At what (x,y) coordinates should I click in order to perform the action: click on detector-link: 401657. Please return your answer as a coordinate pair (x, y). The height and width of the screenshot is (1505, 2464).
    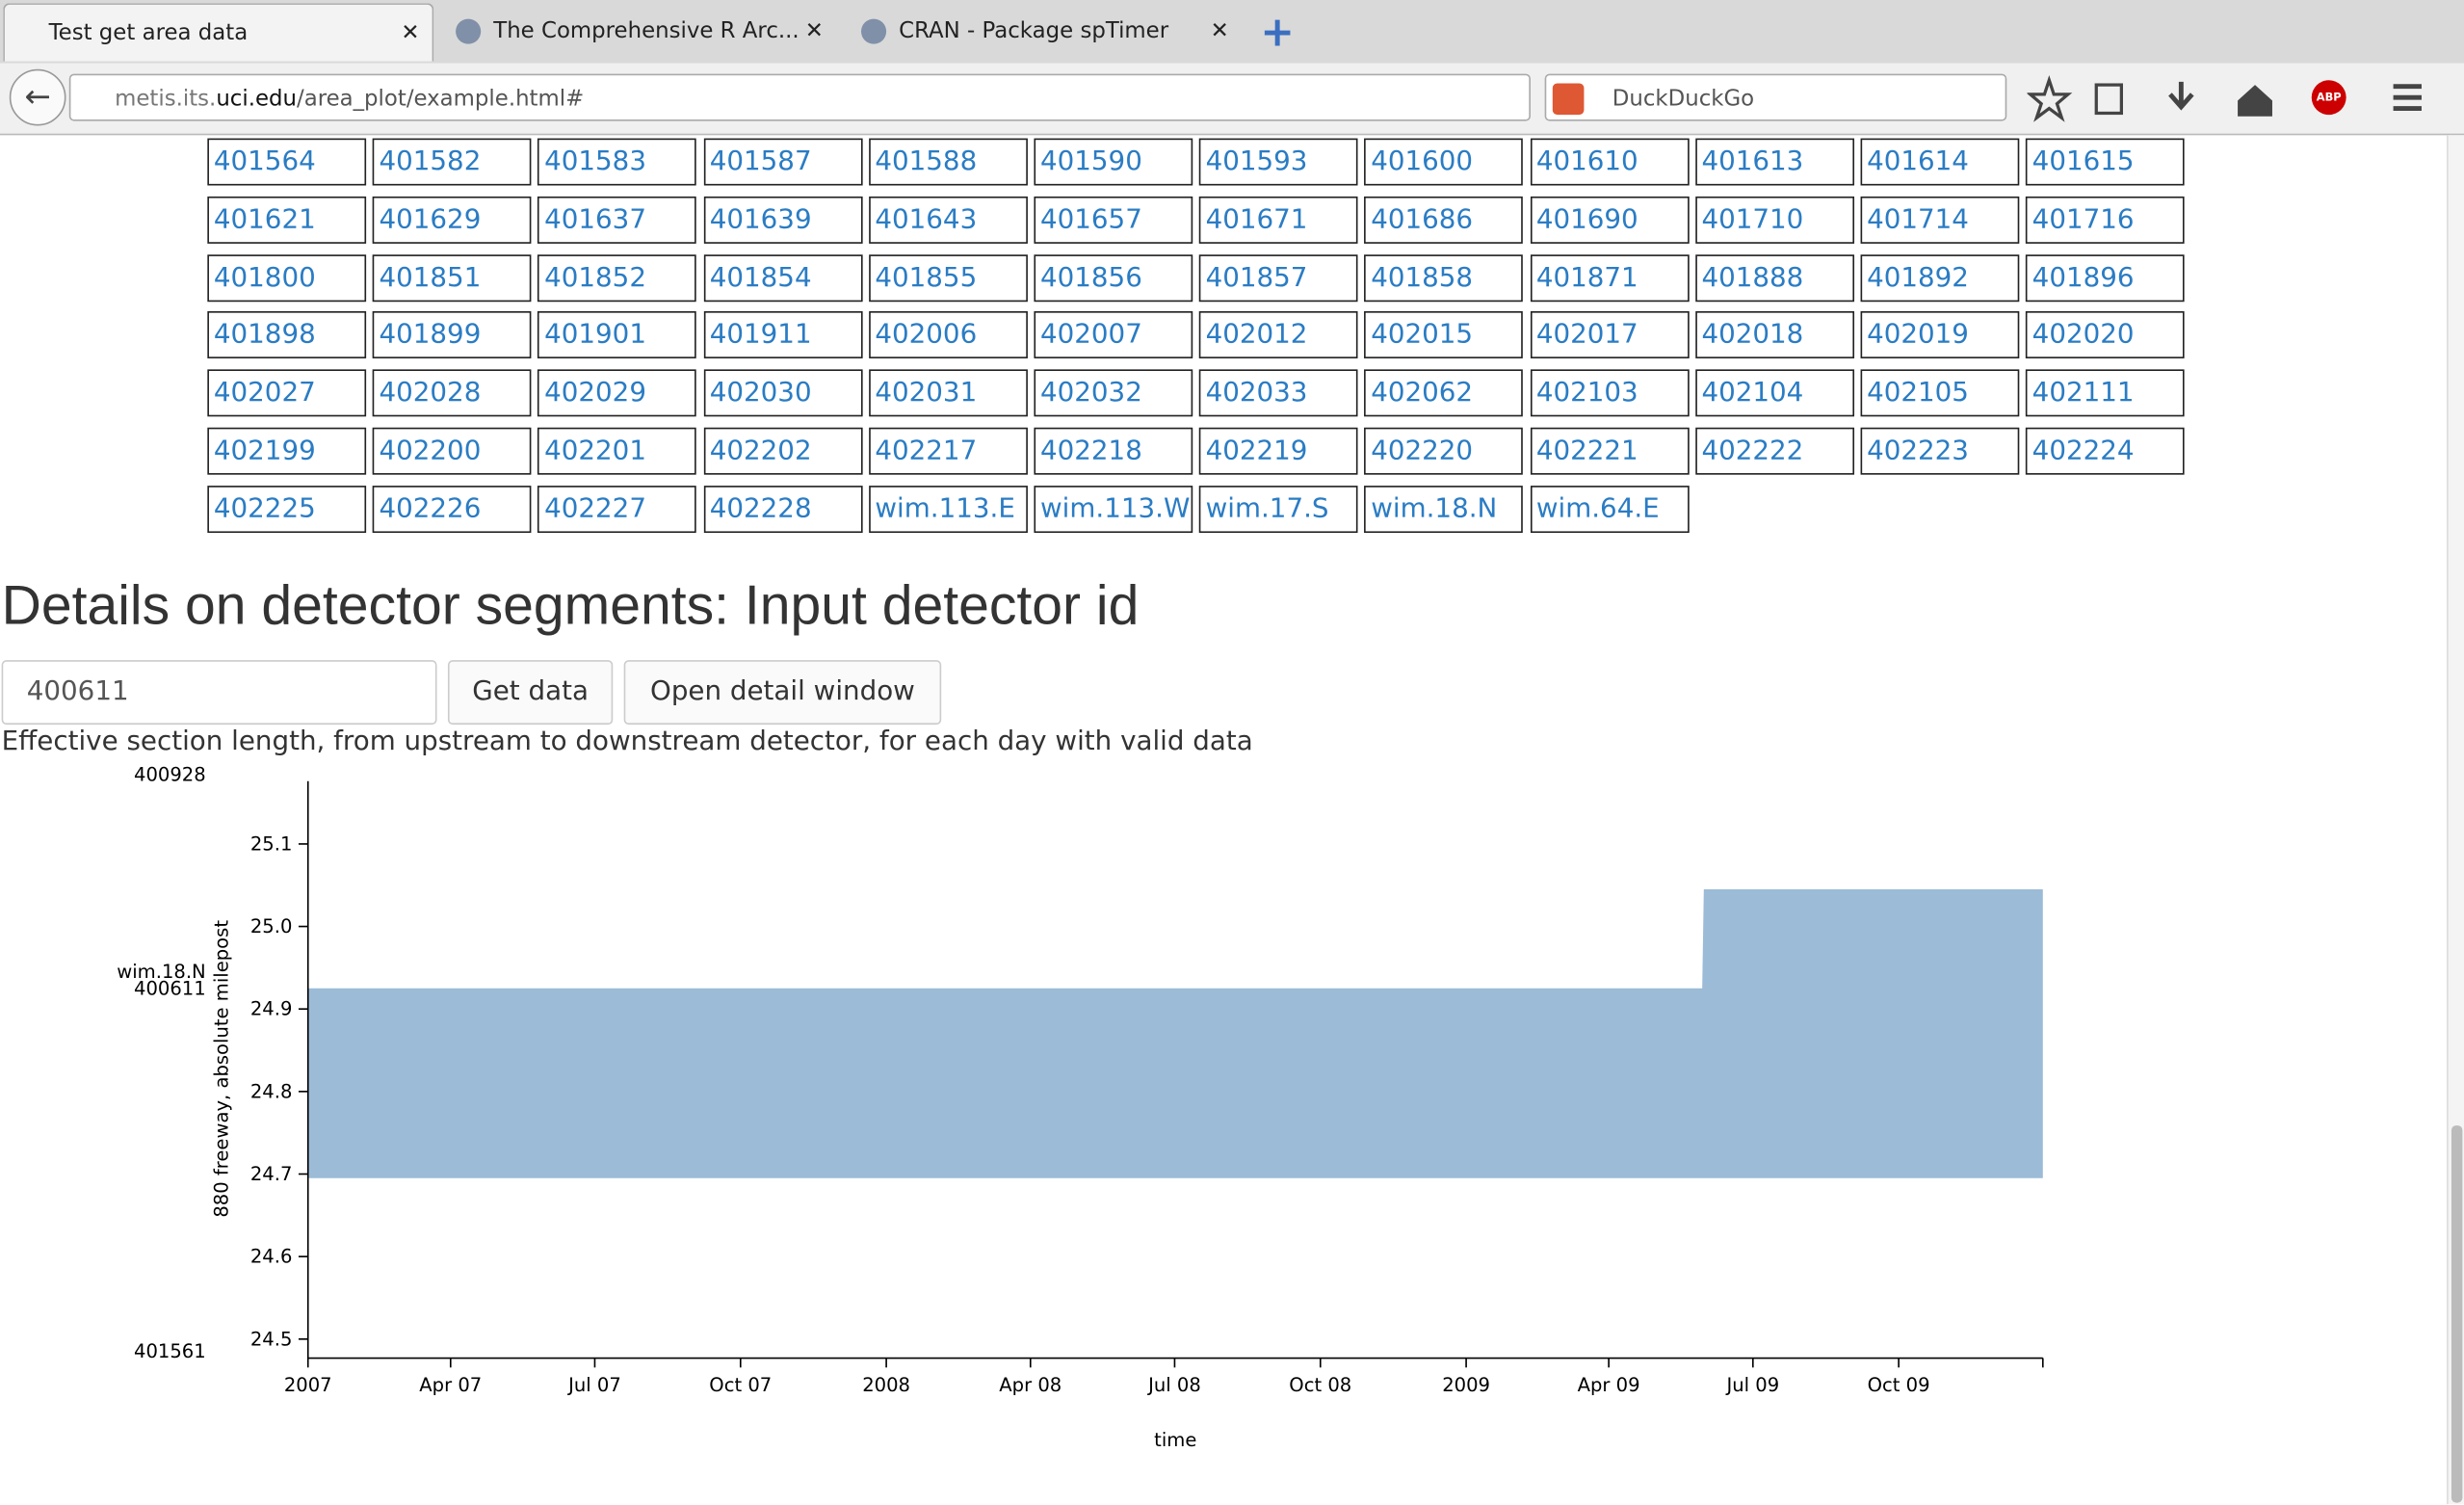
    Looking at the image, I should click on (1113, 220).